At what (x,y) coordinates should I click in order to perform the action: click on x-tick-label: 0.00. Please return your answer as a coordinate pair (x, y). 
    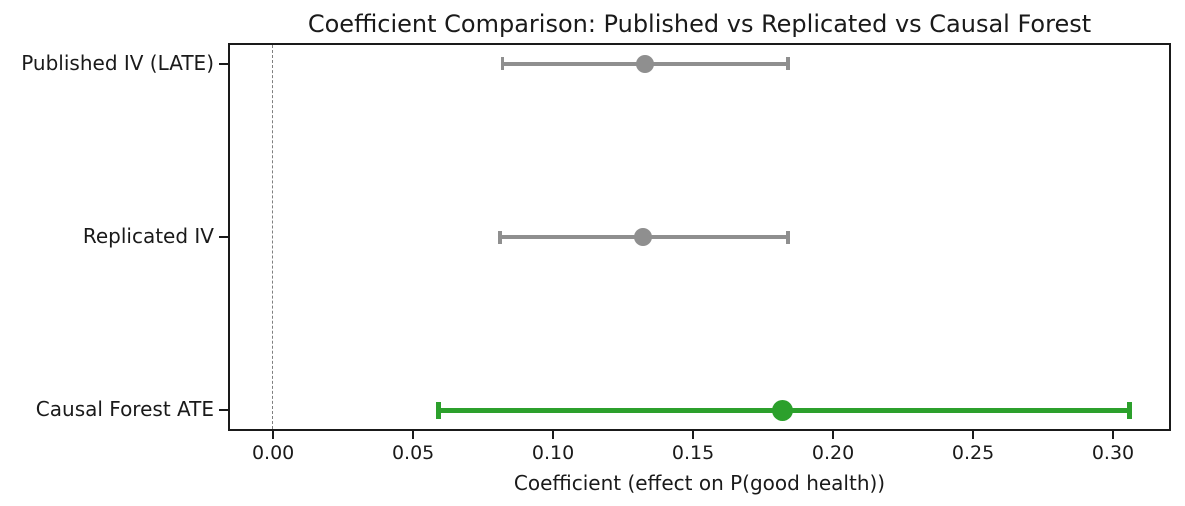
    Looking at the image, I should click on (273, 453).